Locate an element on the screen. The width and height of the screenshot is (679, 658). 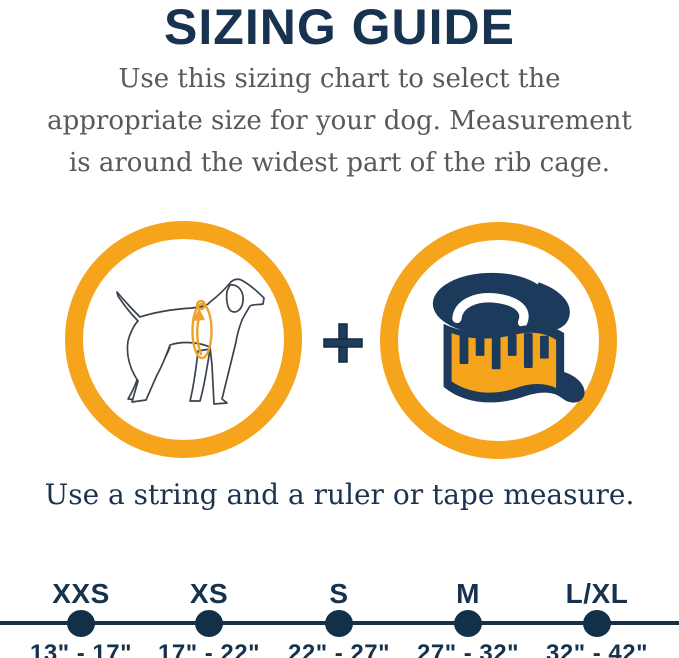
size-col-lxl: L/XL 32" - 42" is located at coordinates (597, 618).